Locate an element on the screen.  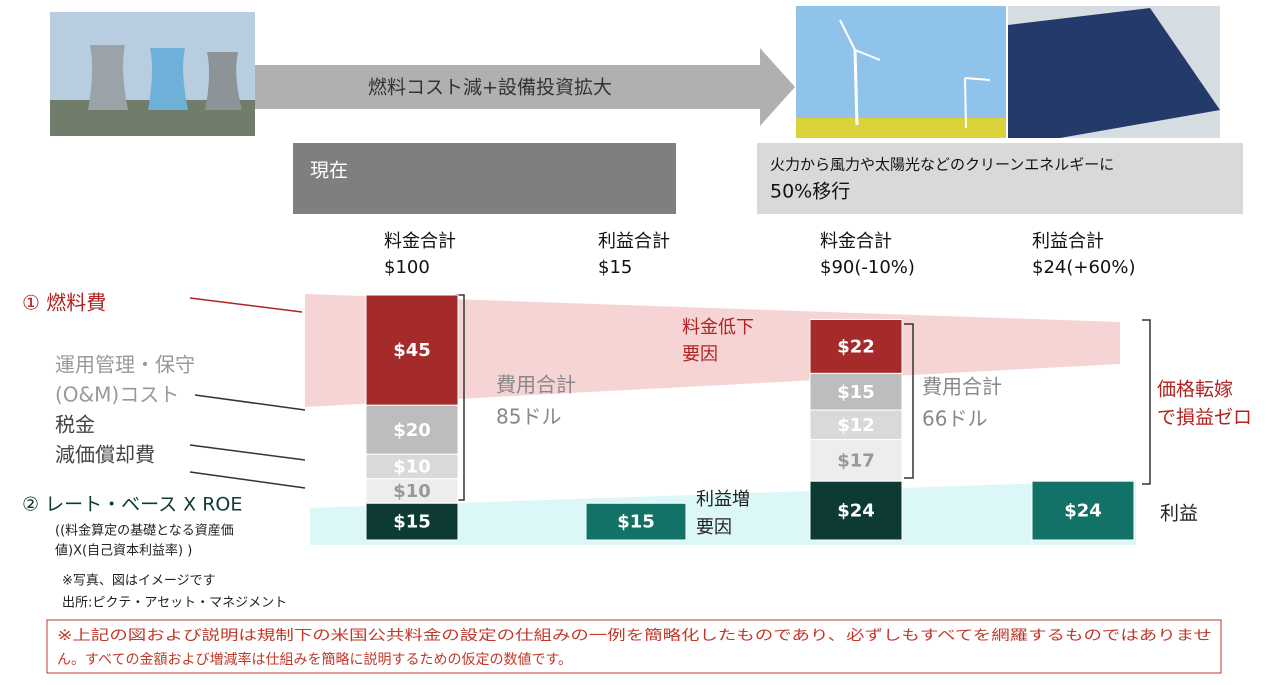
label: ① 燃料費 is located at coordinates (64, 303).